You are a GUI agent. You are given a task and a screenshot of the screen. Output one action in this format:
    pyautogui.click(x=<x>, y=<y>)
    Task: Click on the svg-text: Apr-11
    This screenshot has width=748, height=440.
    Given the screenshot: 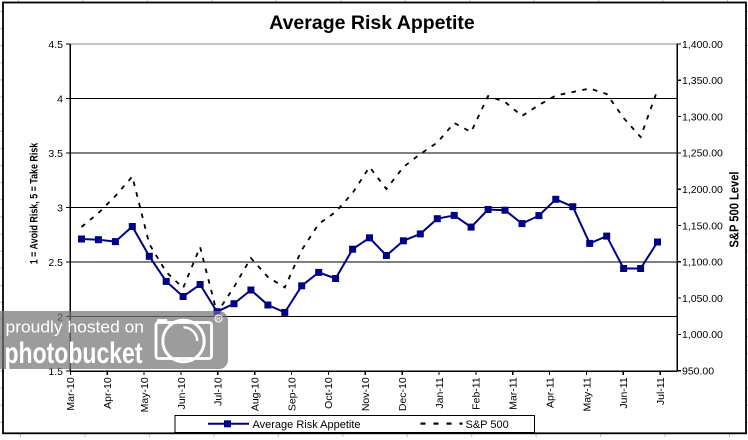 What is the action you would take?
    pyautogui.click(x=550, y=392)
    